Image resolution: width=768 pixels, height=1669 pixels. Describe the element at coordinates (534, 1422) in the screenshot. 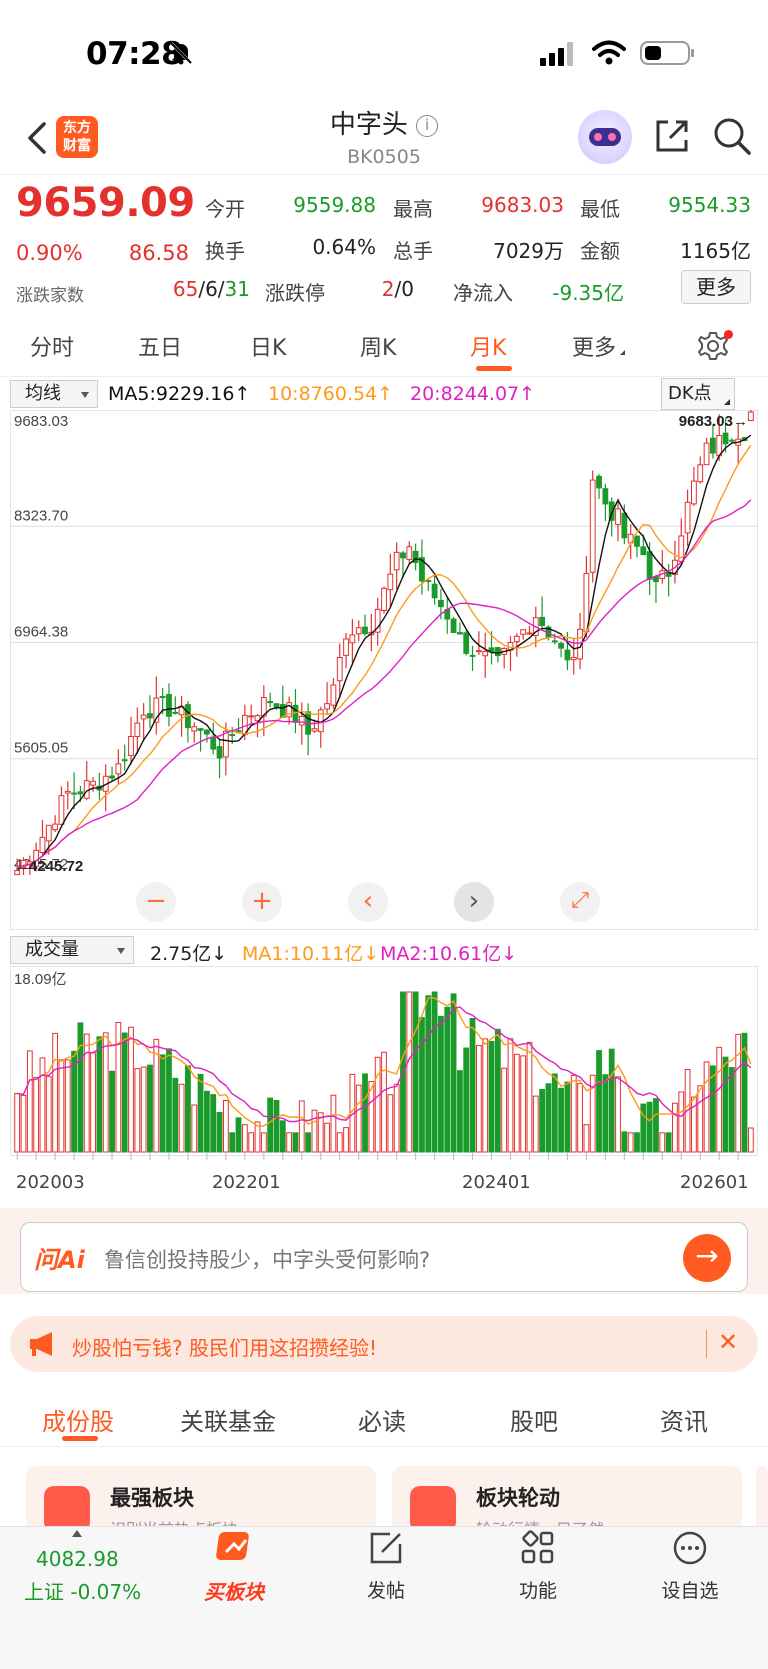

I see `tab-forum: 股吧` at that location.